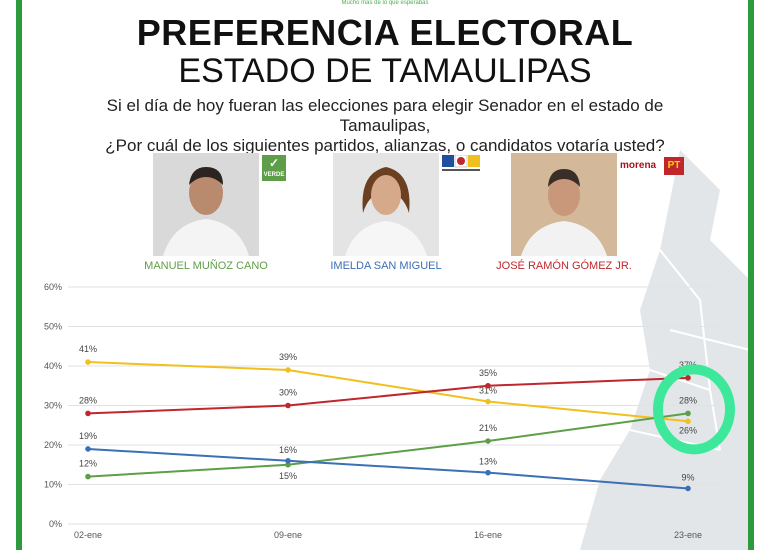  What do you see at coordinates (53, 445) in the screenshot?
I see `y-tick-label: 20%` at bounding box center [53, 445].